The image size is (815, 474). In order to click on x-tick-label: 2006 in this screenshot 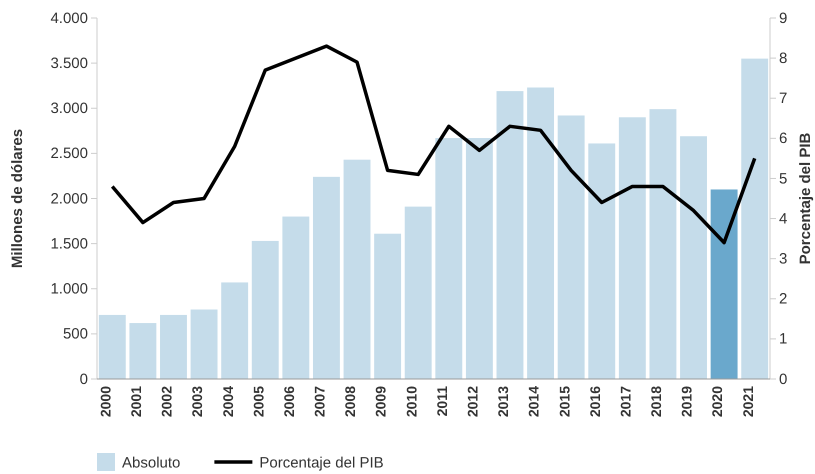, I will do `click(288, 402)`.